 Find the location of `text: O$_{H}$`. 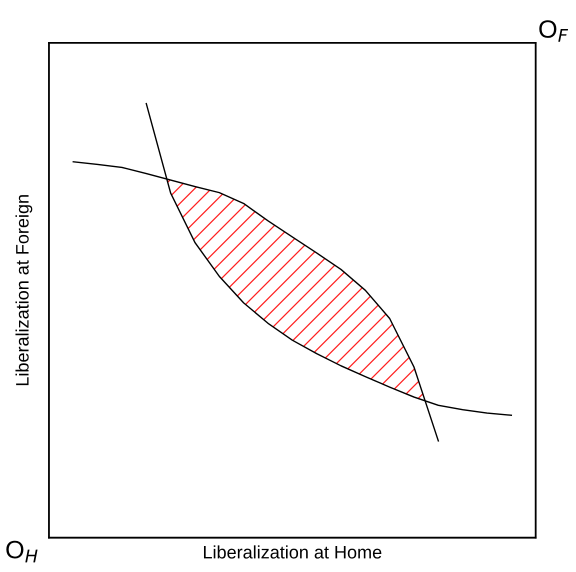

text: O$_{H}$ is located at coordinates (22, 551).